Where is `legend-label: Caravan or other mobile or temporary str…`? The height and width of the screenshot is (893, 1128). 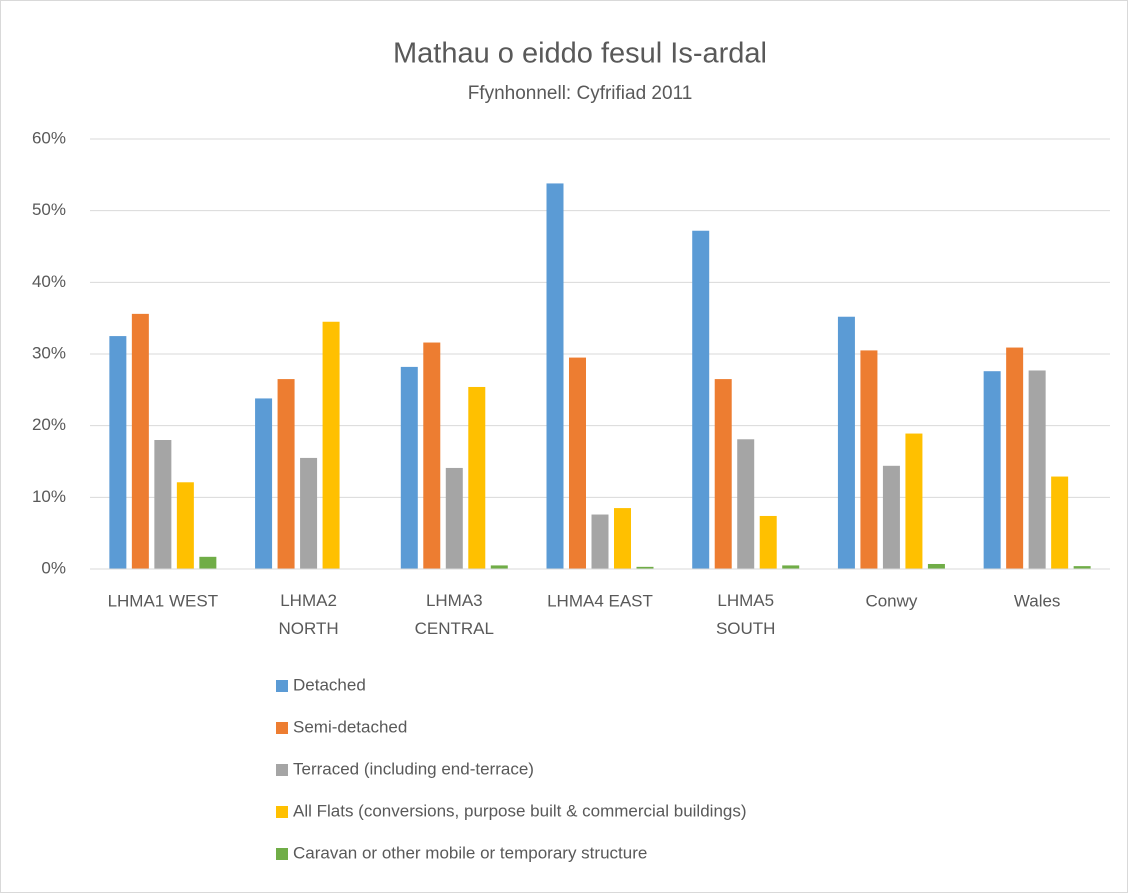
legend-label: Caravan or other mobile or temporary str… is located at coordinates (470, 852).